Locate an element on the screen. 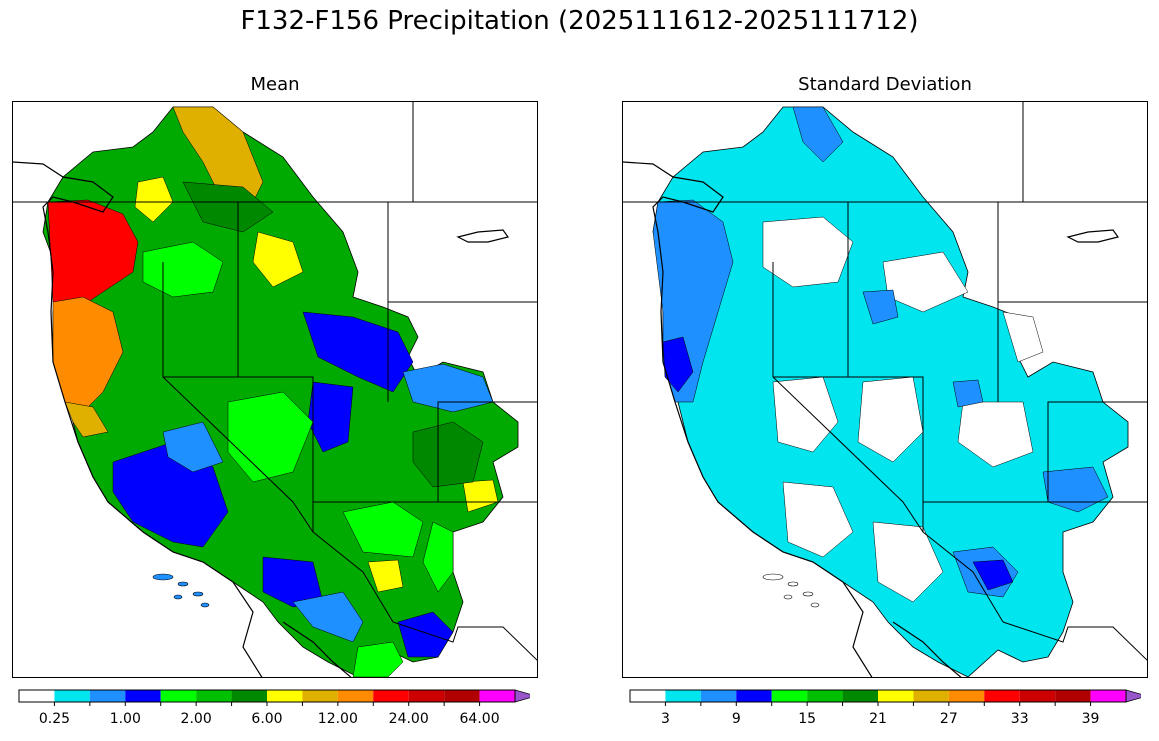  colorbar-tick-label: 6.00 is located at coordinates (267, 719).